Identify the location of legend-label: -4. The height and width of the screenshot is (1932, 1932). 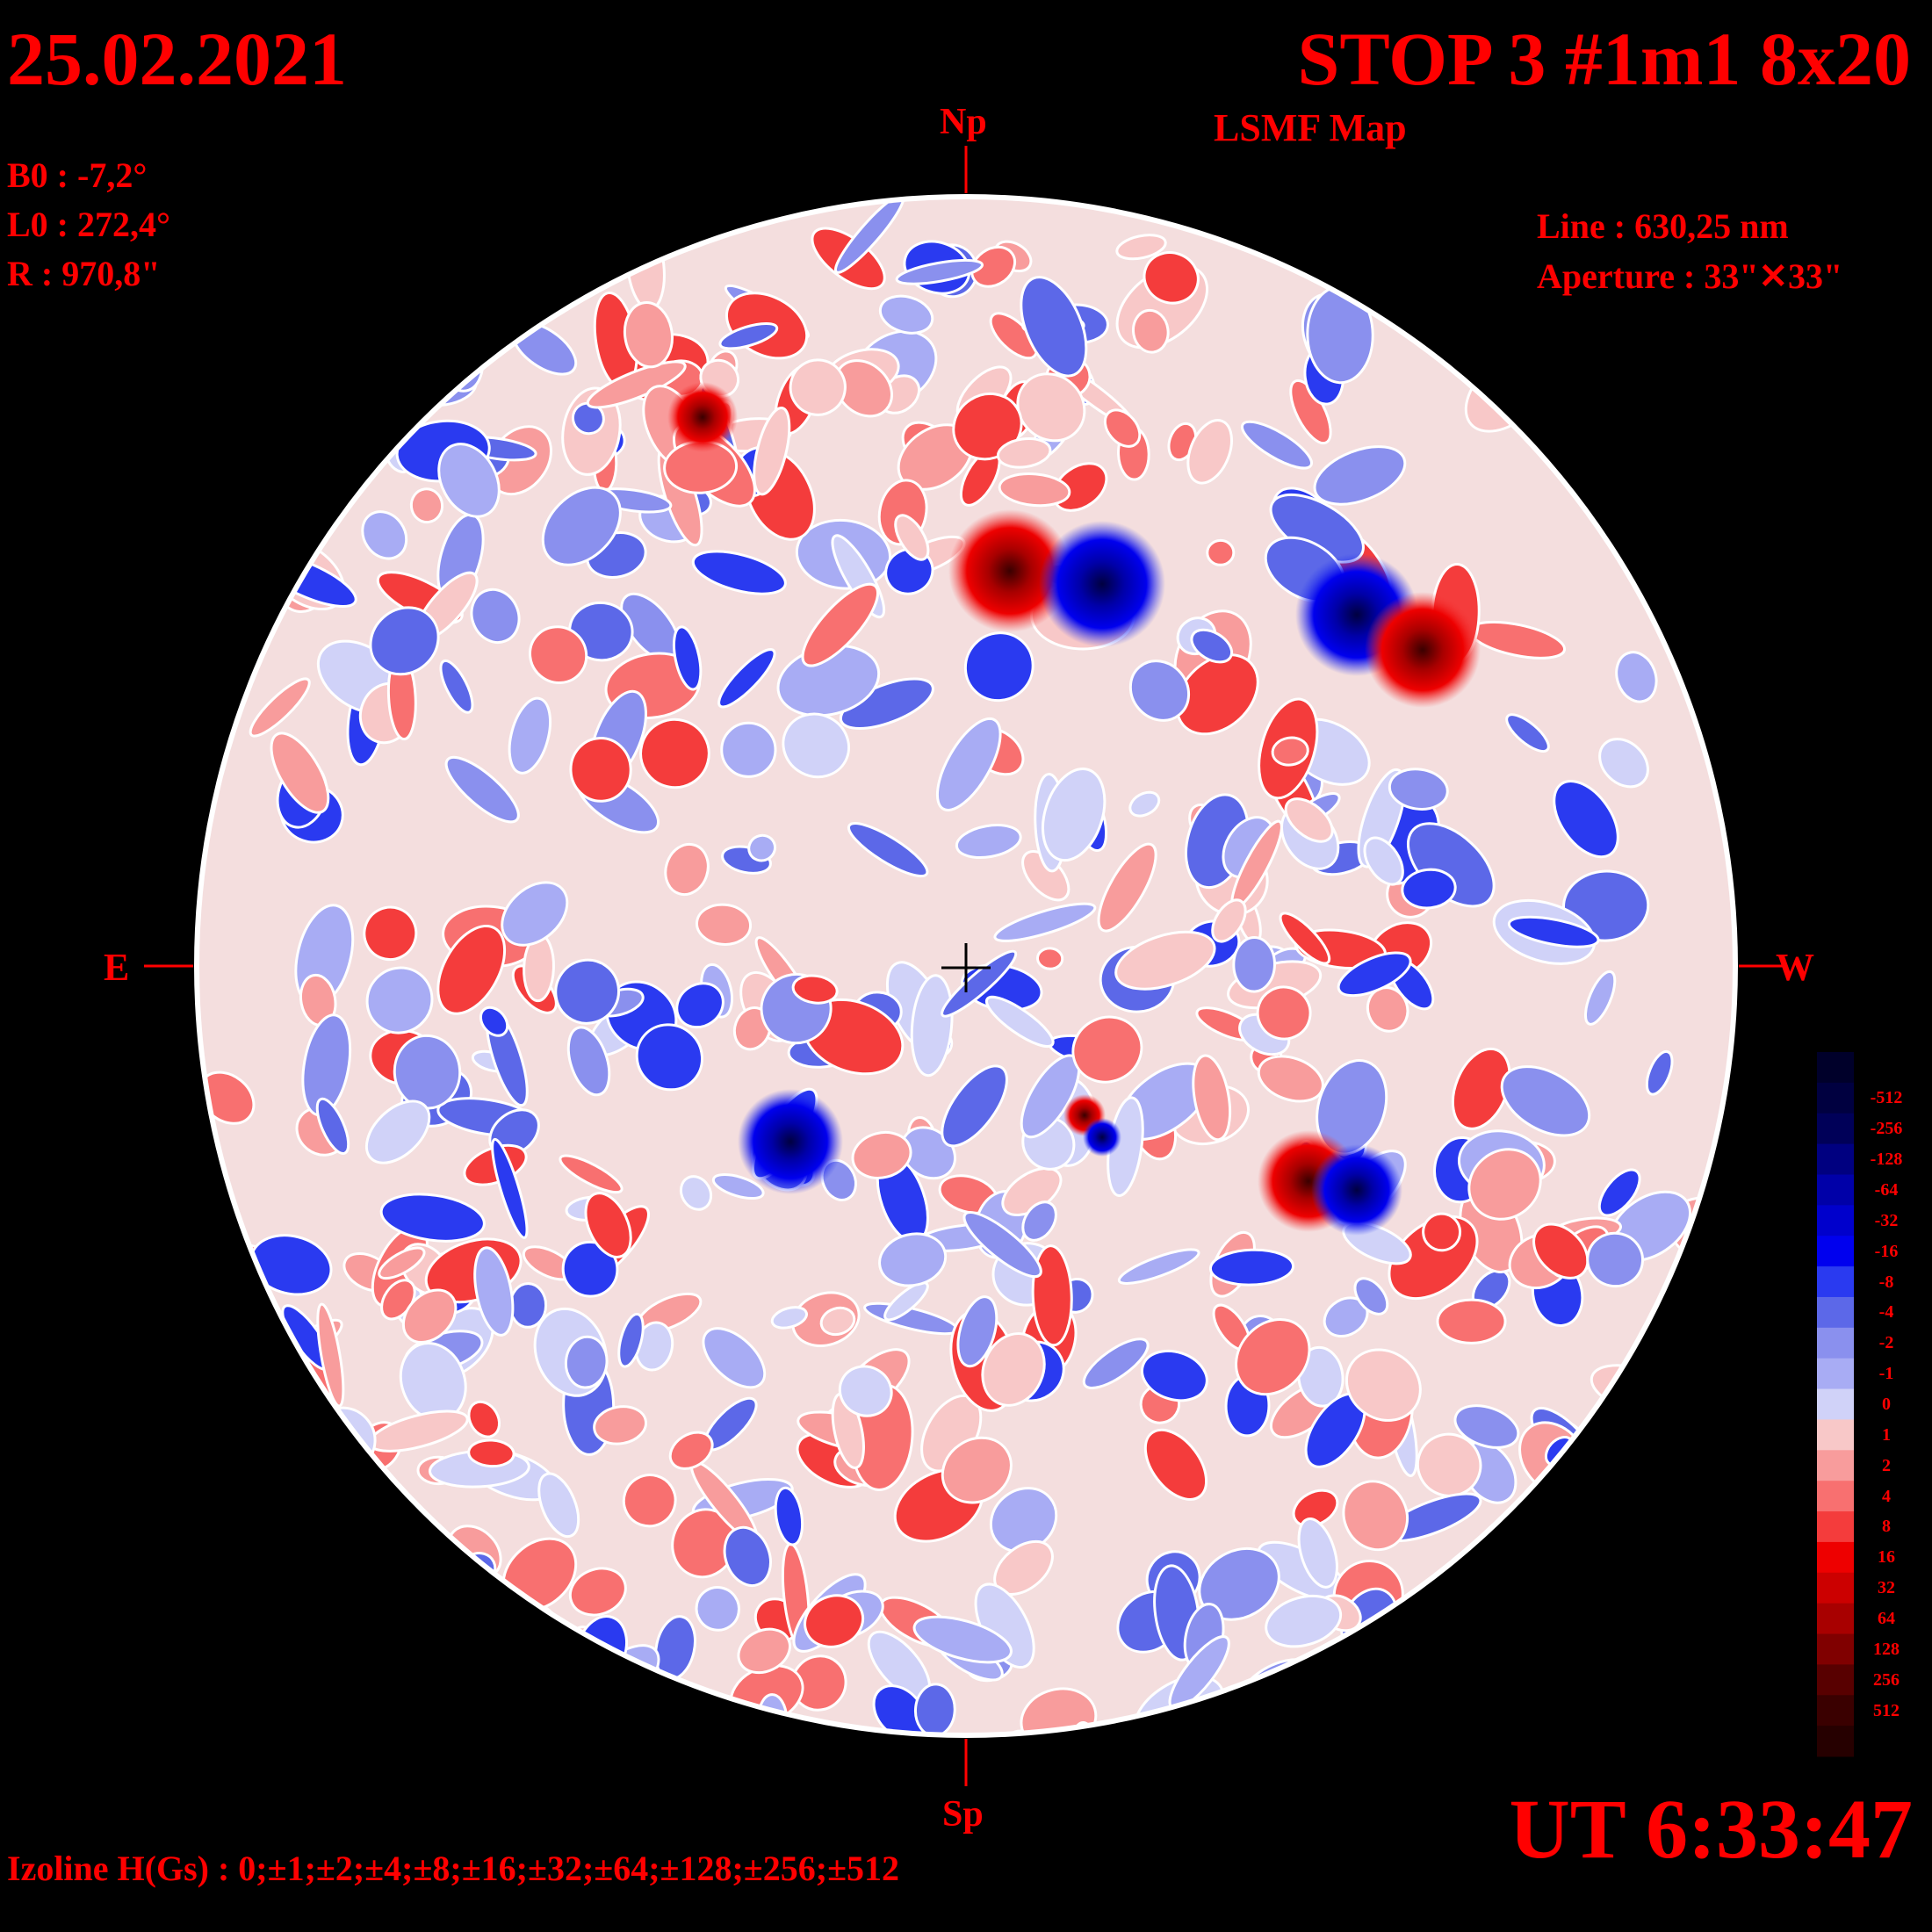
(1886, 1312).